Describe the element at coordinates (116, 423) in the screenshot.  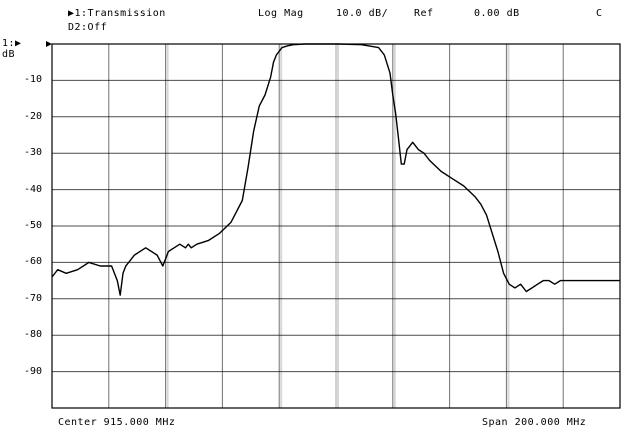
I see `center-frequency: Center 915.000 MHz` at that location.